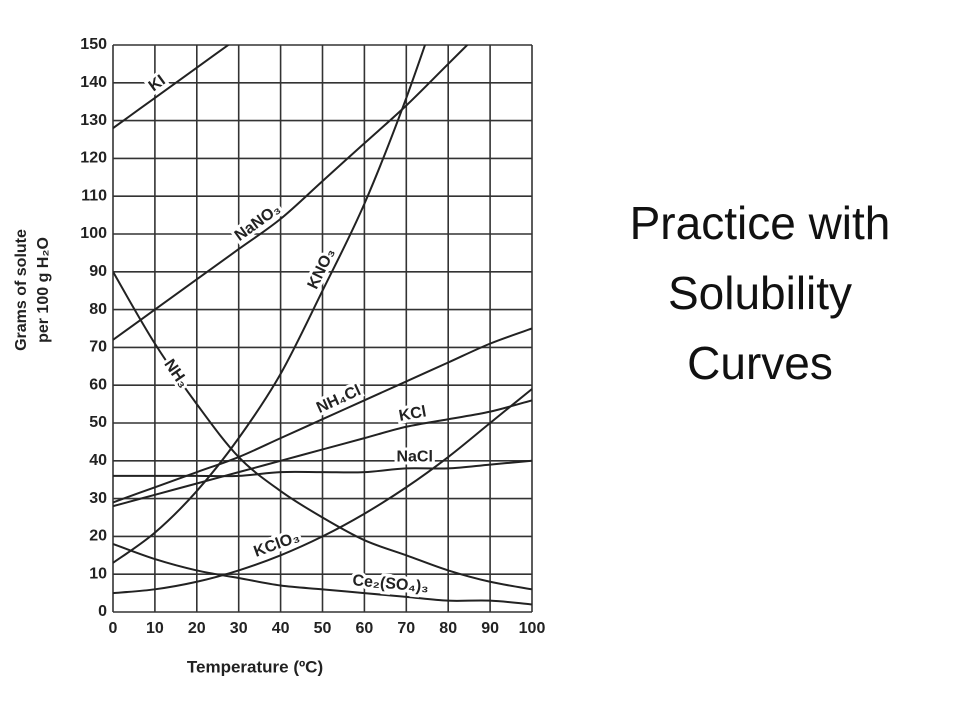 The image size is (960, 720). What do you see at coordinates (281, 628) in the screenshot?
I see `x-tick-label: 40` at bounding box center [281, 628].